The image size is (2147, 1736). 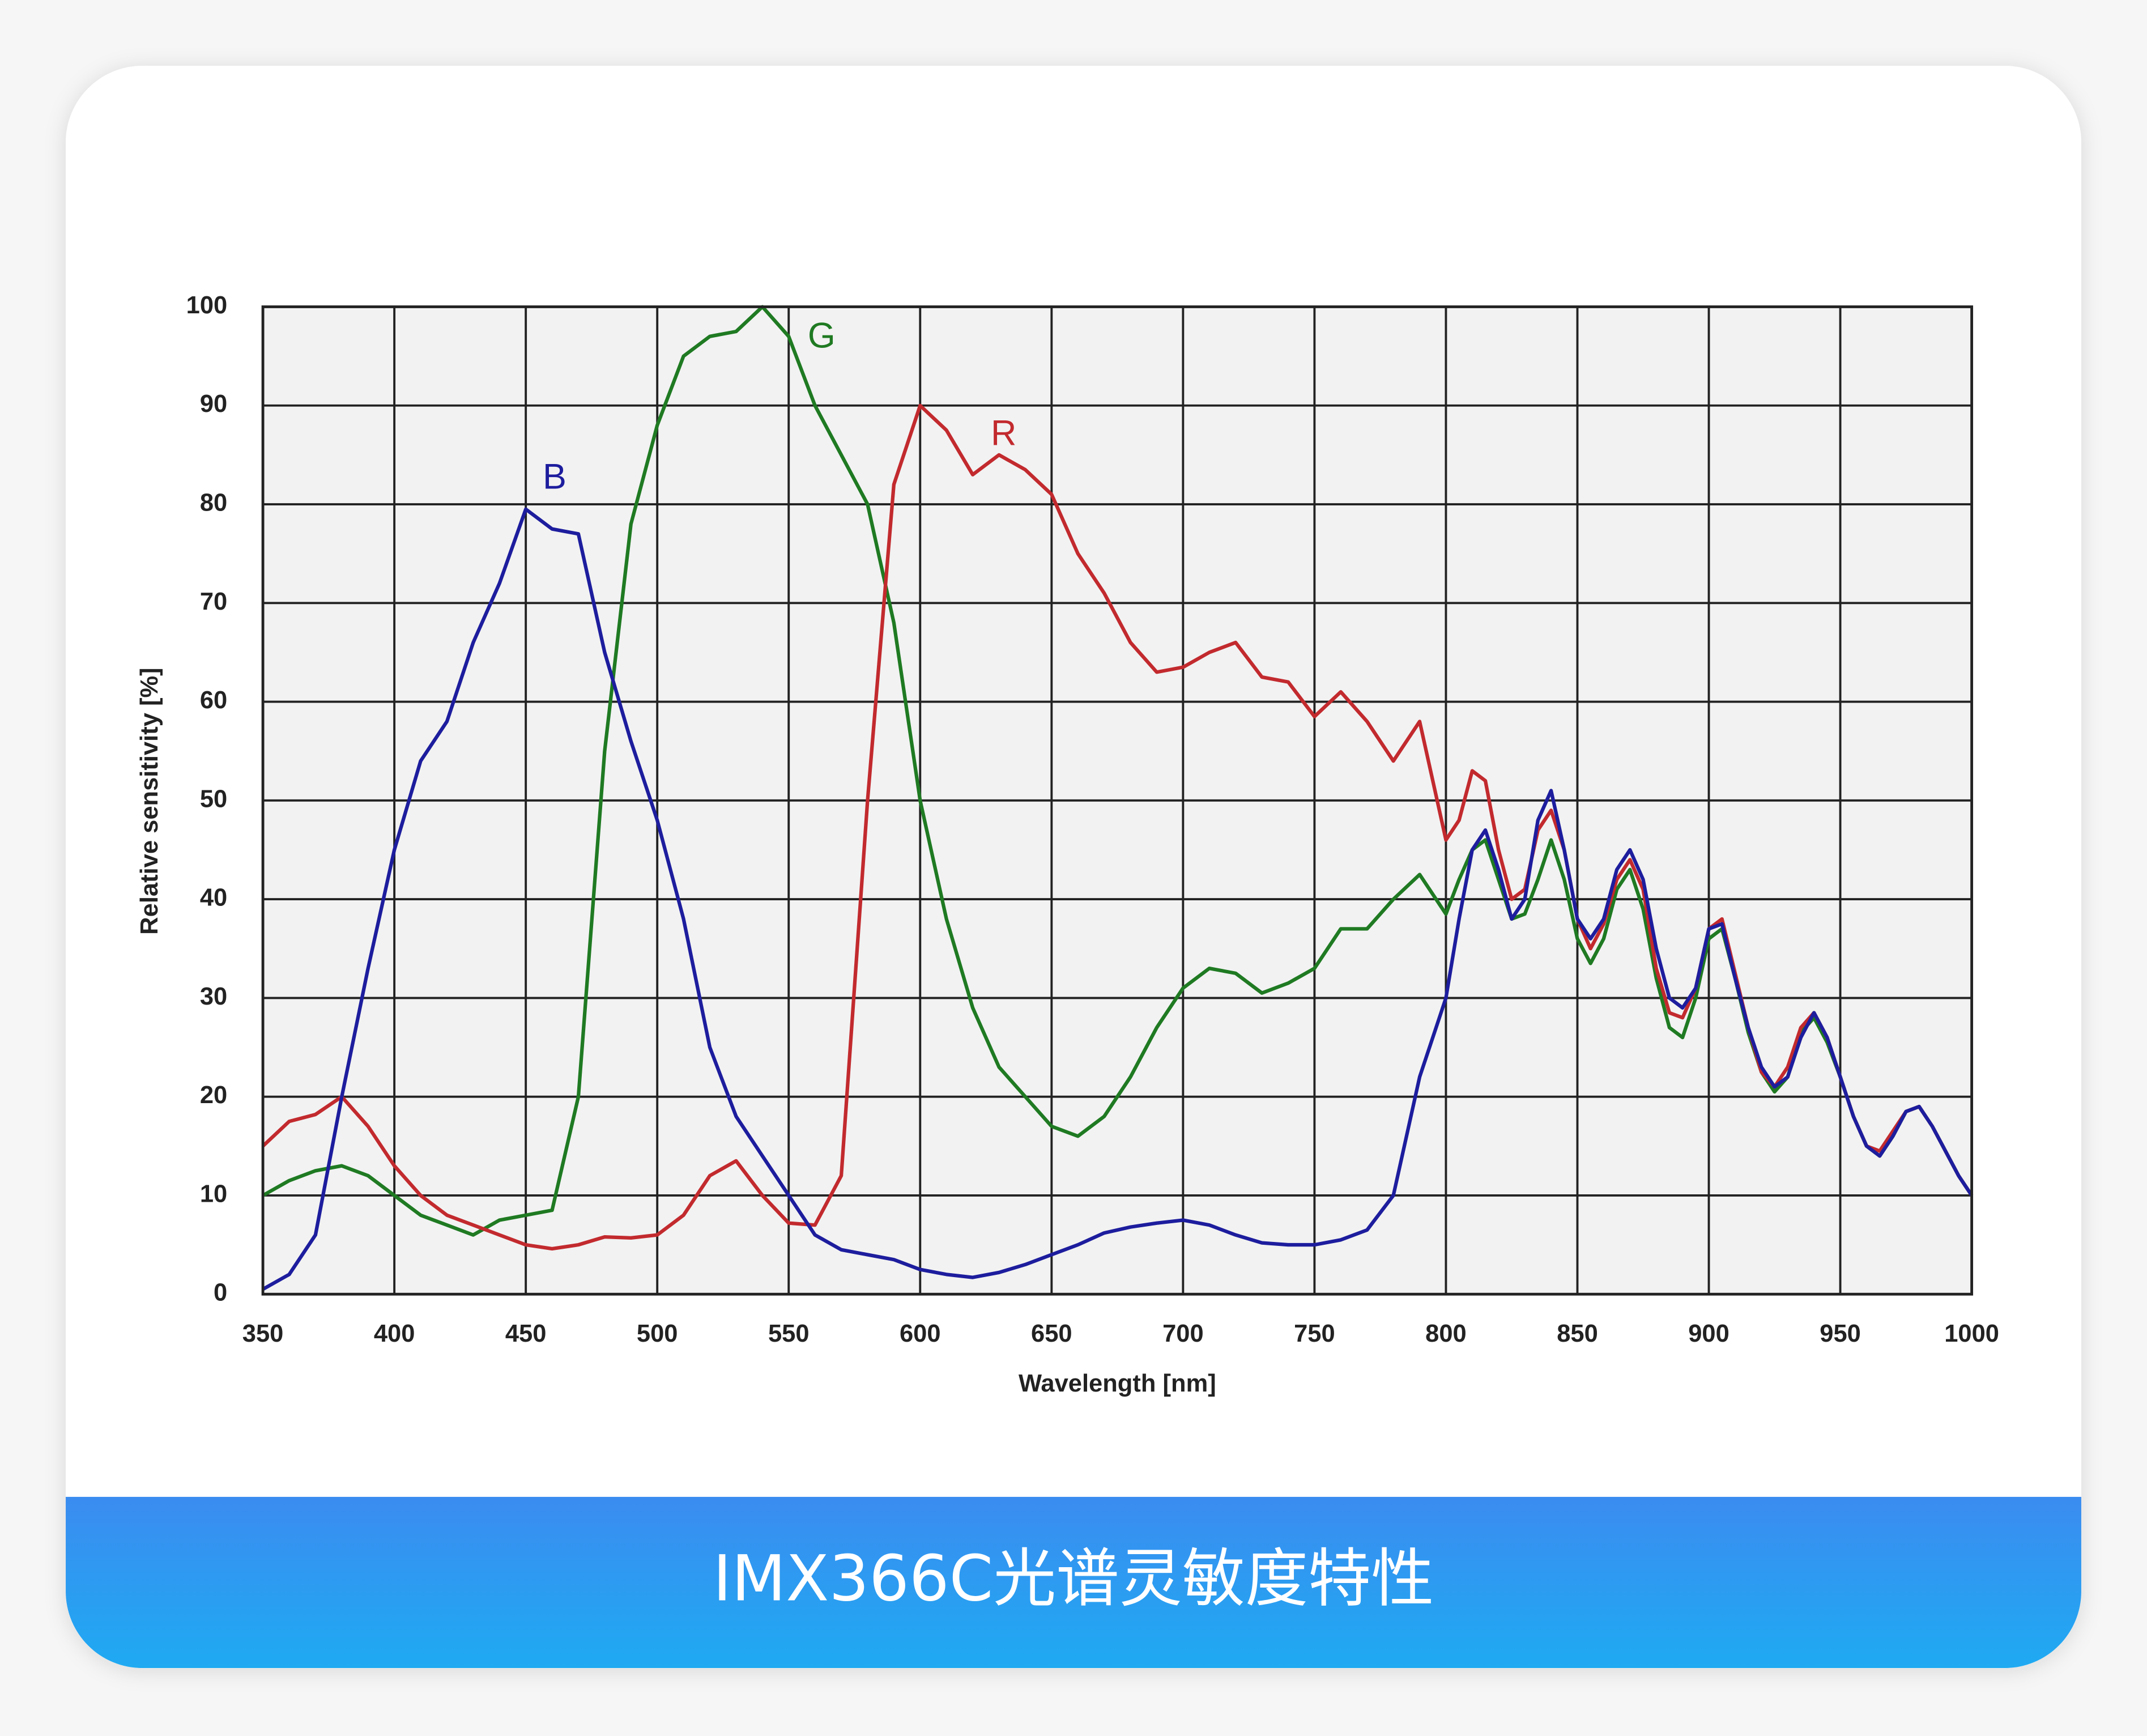 I want to click on x-tick-label: 750, so click(x=1315, y=1333).